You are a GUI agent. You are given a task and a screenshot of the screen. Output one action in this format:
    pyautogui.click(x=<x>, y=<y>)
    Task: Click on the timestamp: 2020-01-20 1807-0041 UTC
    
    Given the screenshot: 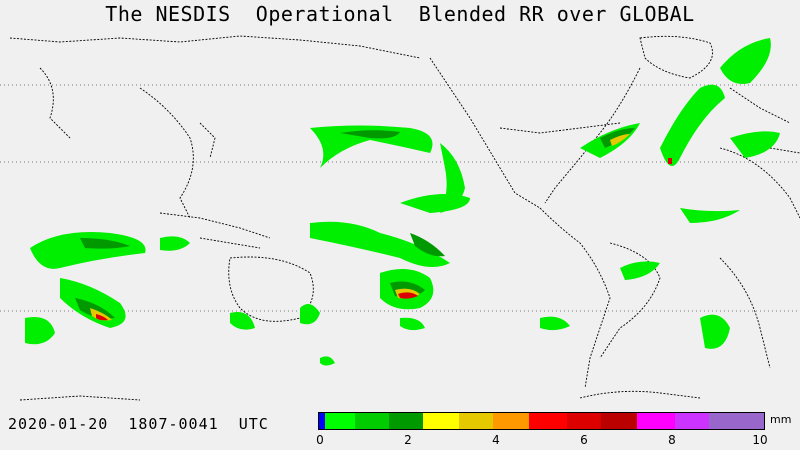 What is the action you would take?
    pyautogui.click(x=138, y=424)
    